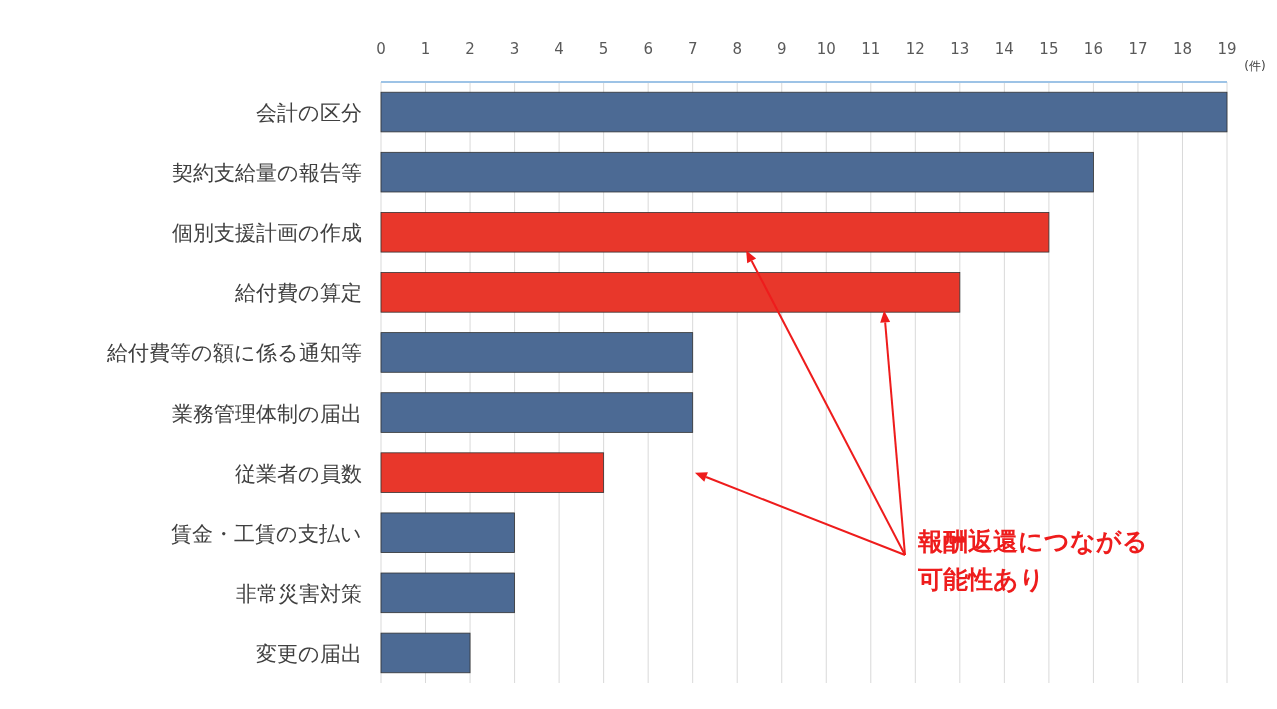 The width and height of the screenshot is (1277, 709). Describe the element at coordinates (603, 49) in the screenshot. I see `x-tick-label: 5` at that location.